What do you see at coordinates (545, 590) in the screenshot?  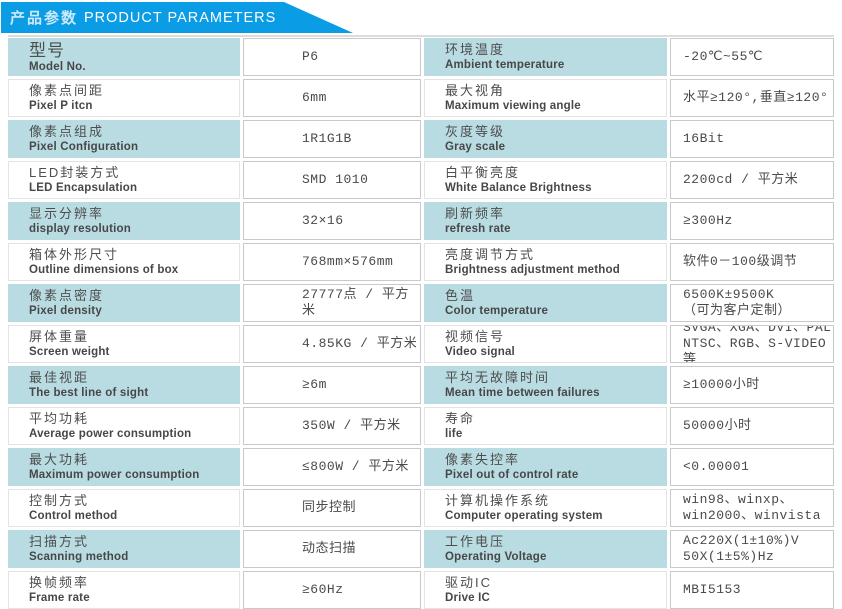 I see `param-label-cell-right: 驱动IC Drive IC` at bounding box center [545, 590].